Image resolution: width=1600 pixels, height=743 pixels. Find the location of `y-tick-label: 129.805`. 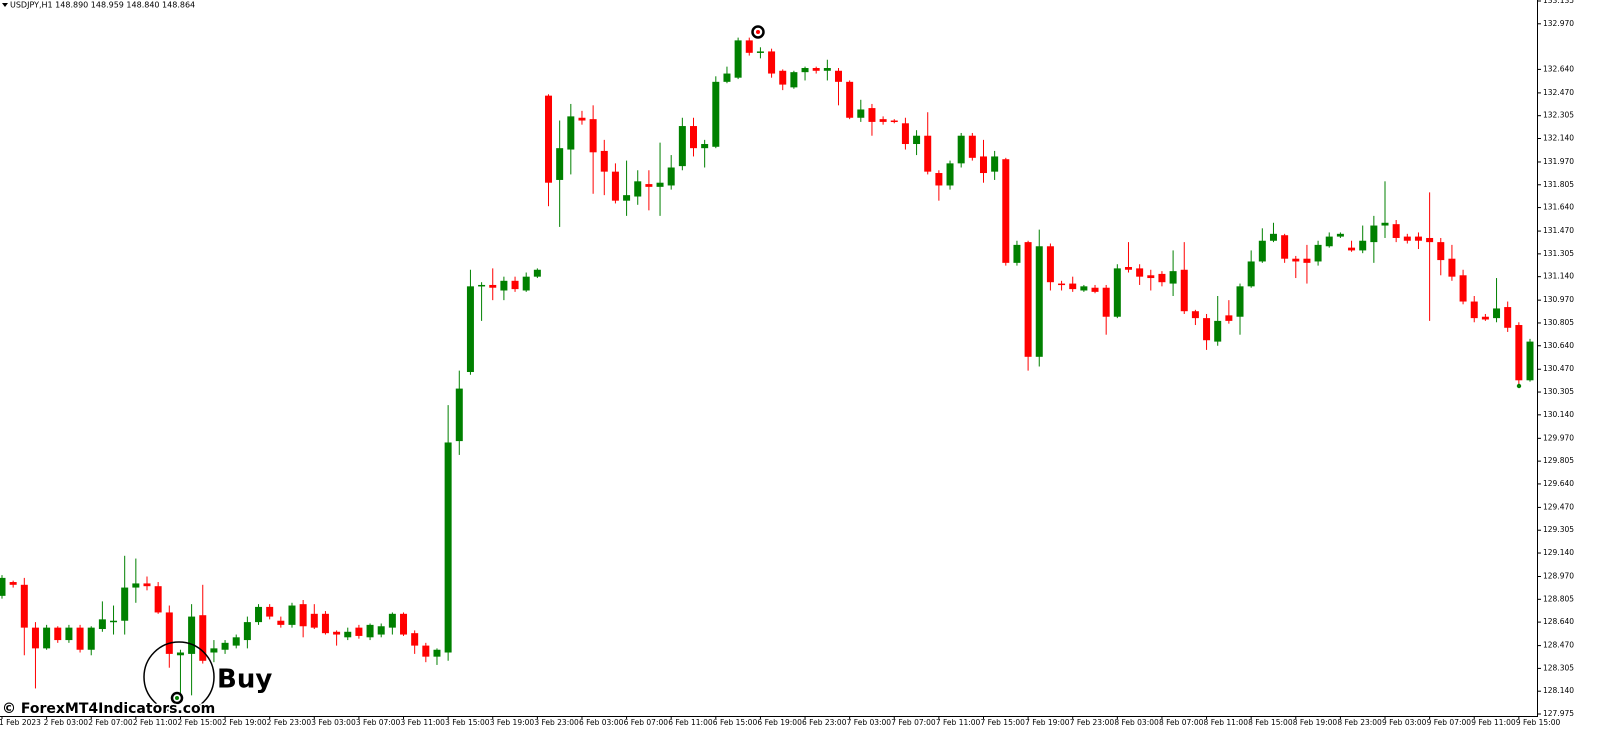

y-tick-label: 129.805 is located at coordinates (1558, 460).